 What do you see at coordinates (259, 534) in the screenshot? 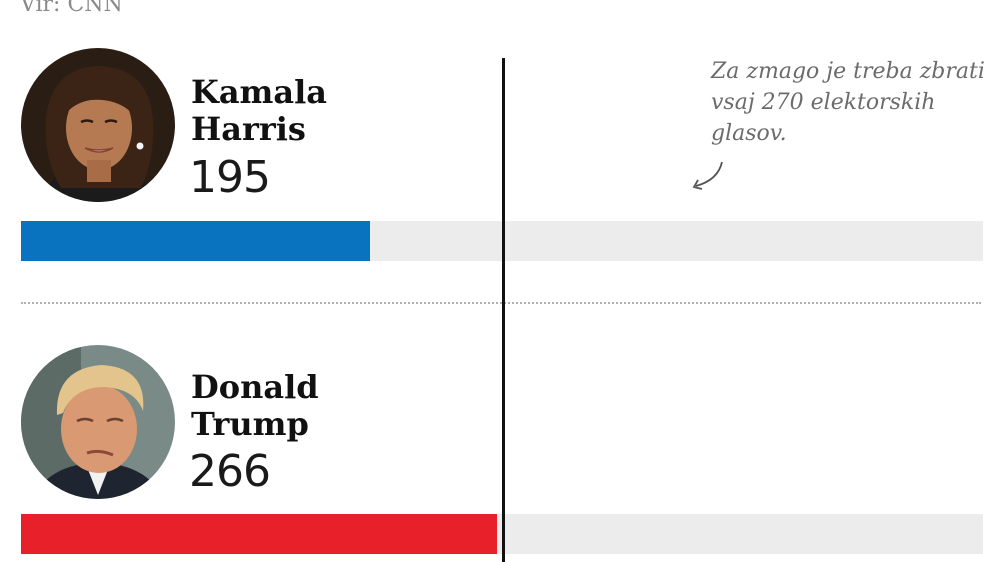
I see `trump-bar` at bounding box center [259, 534].